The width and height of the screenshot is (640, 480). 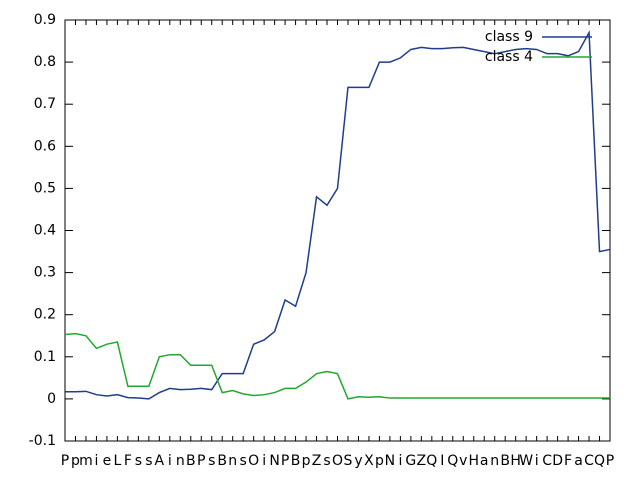 I want to click on y-tick-label: 0.4, so click(x=45, y=231).